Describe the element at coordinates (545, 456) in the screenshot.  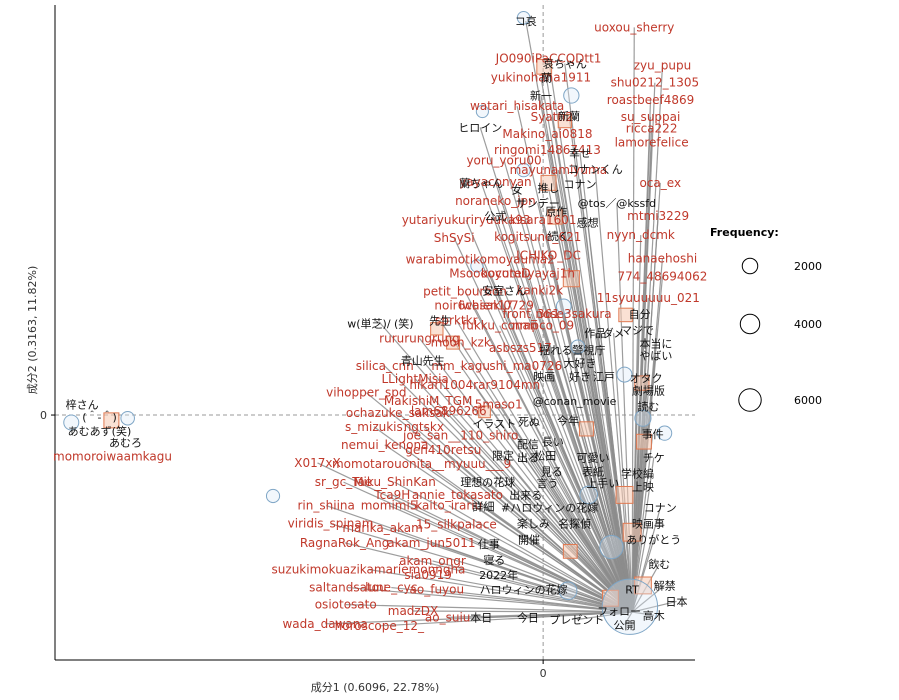
I see `word-label: 松田` at that location.